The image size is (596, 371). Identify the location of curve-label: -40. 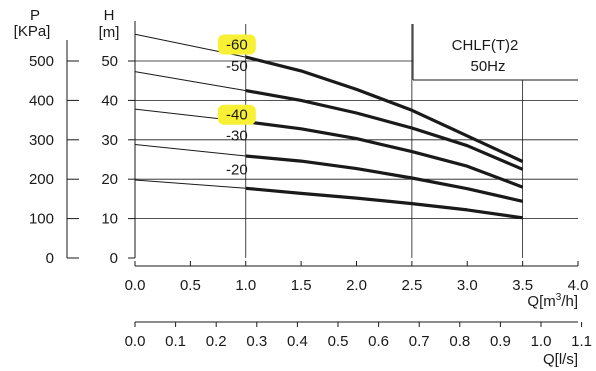
(237, 115).